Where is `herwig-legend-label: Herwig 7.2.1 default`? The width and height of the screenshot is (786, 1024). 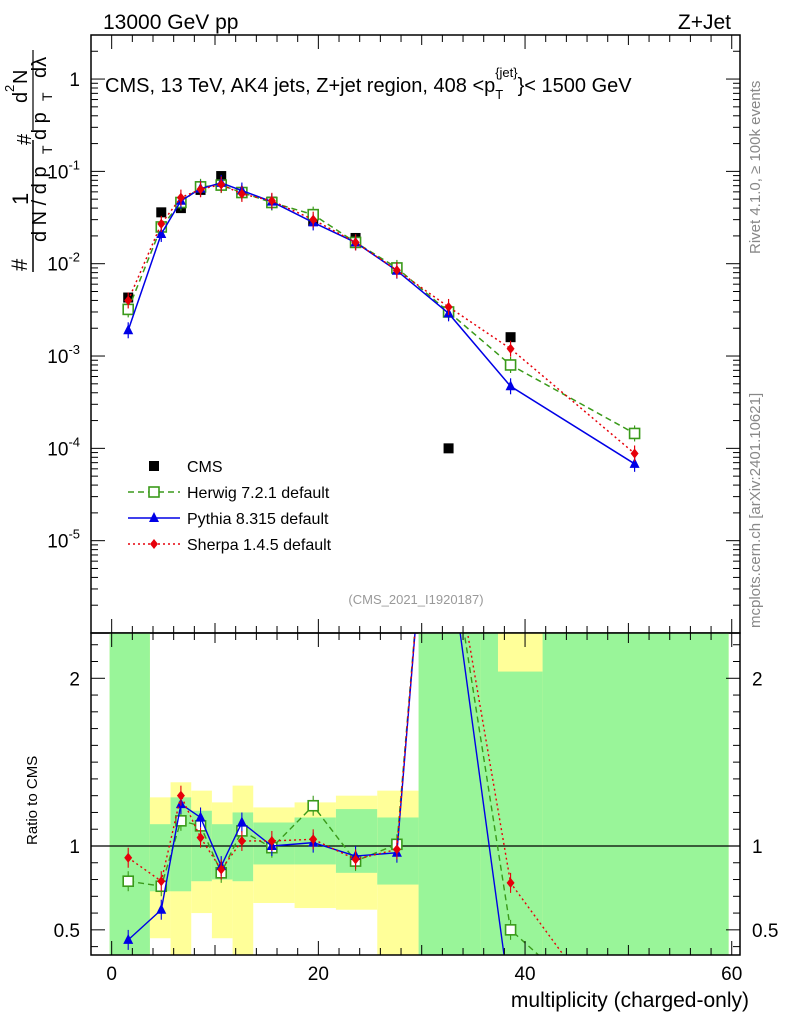
herwig-legend-label: Herwig 7.2.1 default is located at coordinates (258, 493).